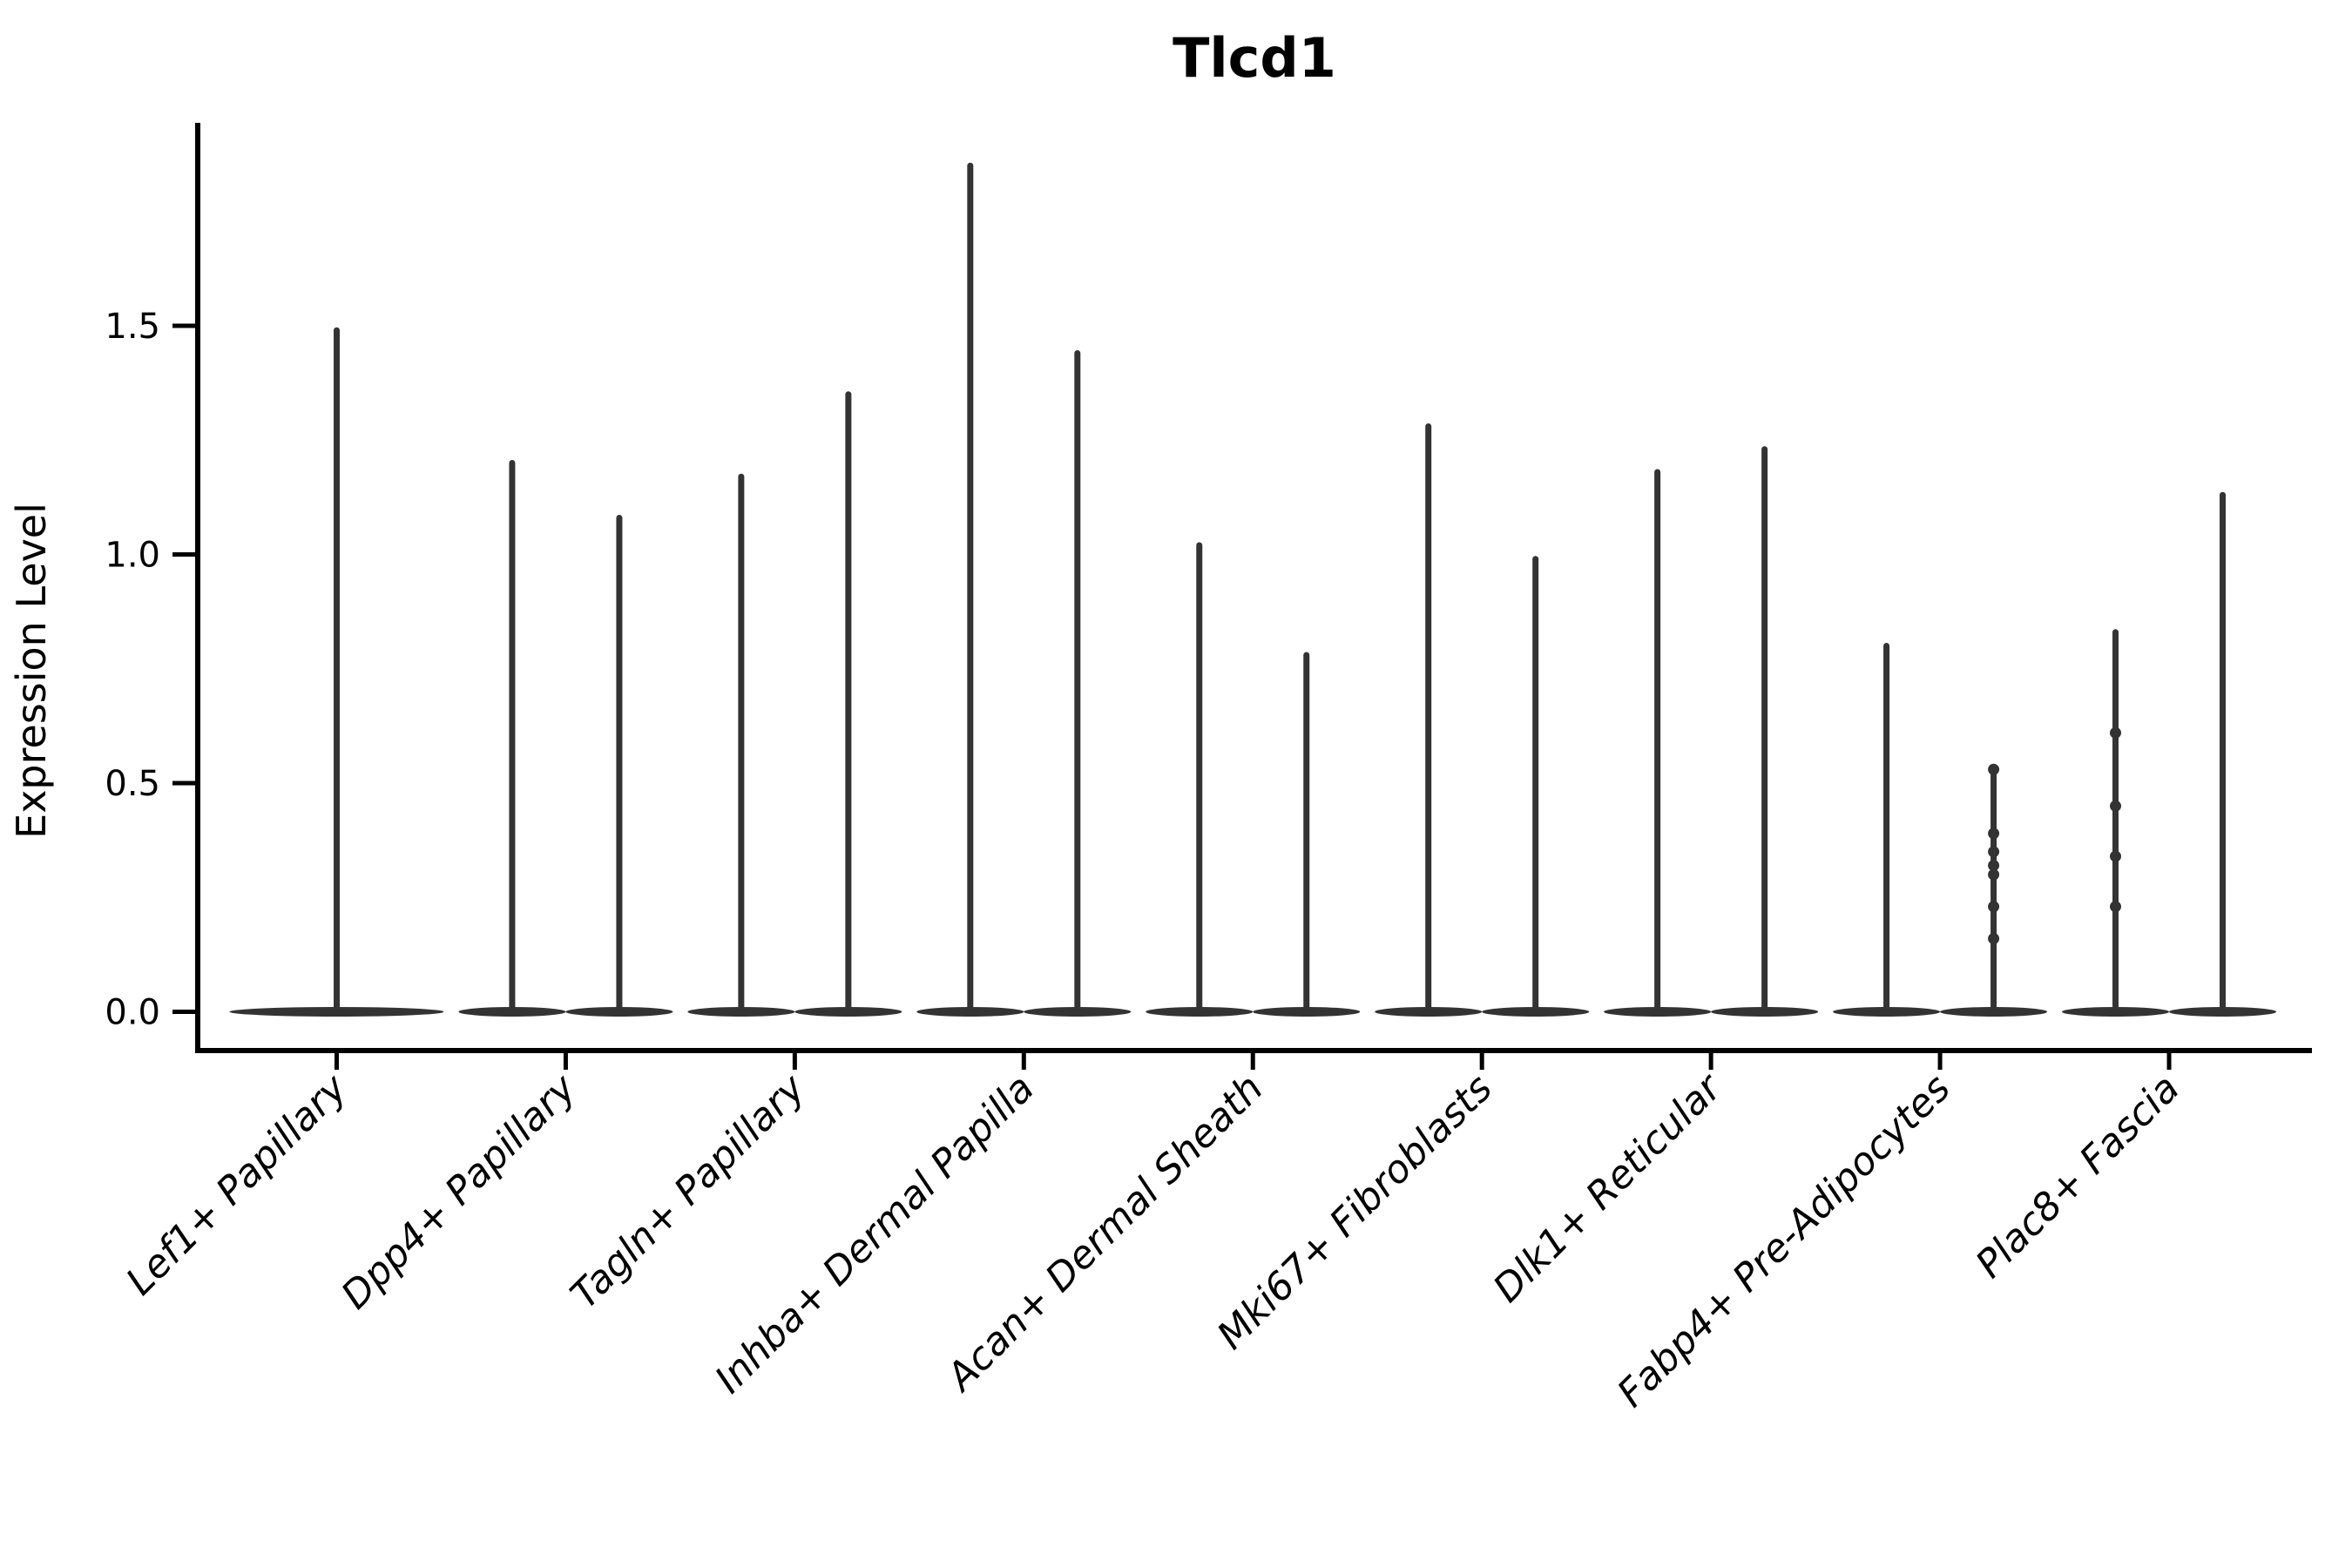 Image resolution: width=2352 pixels, height=1568 pixels. What do you see at coordinates (132, 556) in the screenshot?
I see `y-tick-label: 1.0` at bounding box center [132, 556].